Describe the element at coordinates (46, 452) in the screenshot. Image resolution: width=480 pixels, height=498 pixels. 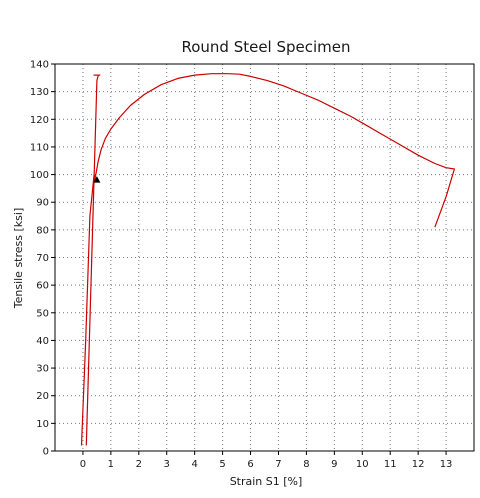
I see `y-tick-label: 0` at that location.